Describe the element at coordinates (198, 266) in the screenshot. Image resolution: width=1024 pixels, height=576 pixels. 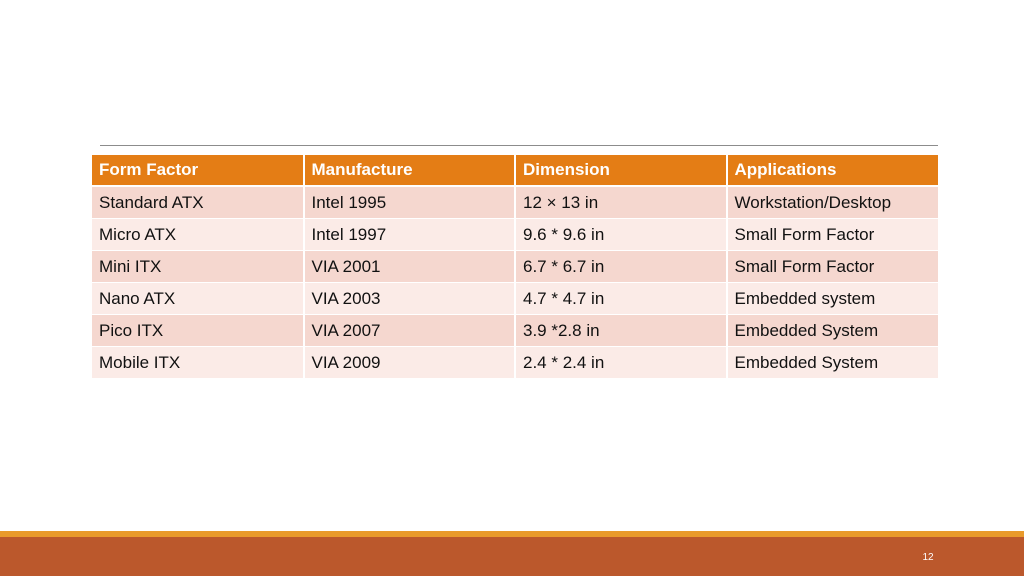
I see `cell-form-factor: Mini ITX` at that location.